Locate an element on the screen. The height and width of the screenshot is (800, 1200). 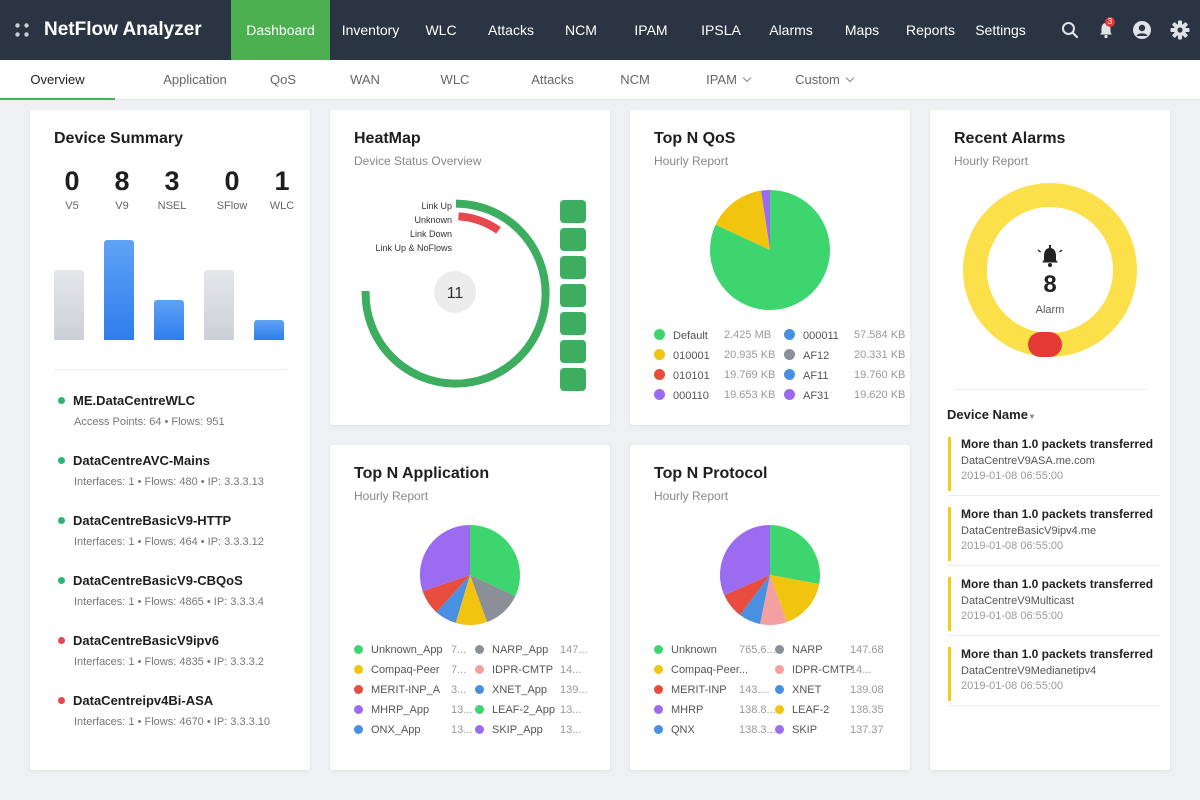
device-name: DataCentreBasicV9-CBQoS is located at coordinates (158, 580).